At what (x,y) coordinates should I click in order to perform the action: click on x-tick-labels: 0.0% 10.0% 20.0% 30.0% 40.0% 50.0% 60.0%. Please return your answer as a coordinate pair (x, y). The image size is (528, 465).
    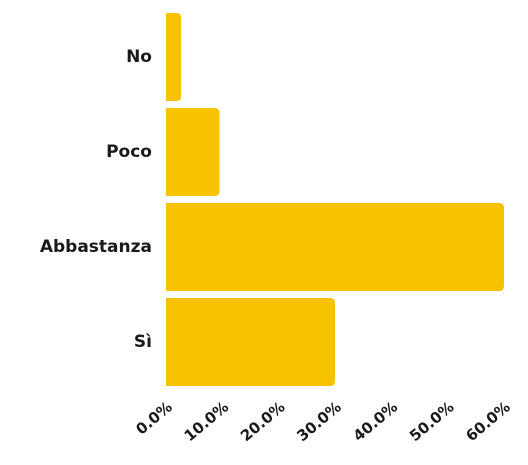
    Looking at the image, I should click on (322, 421).